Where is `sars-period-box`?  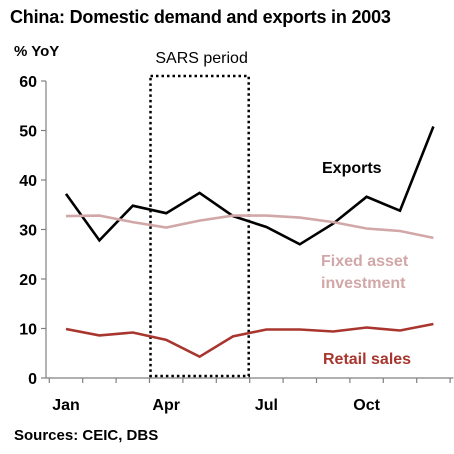 sars-period-box is located at coordinates (199, 226).